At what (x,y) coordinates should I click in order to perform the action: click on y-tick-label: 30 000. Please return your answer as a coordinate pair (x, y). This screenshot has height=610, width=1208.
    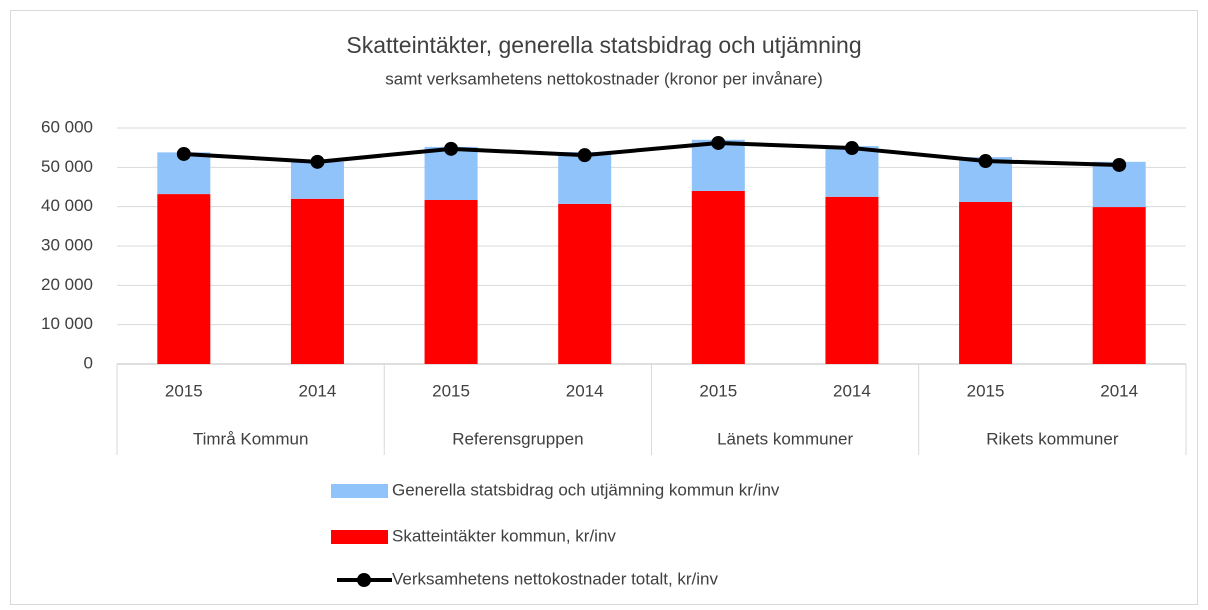
    Looking at the image, I should click on (67, 244).